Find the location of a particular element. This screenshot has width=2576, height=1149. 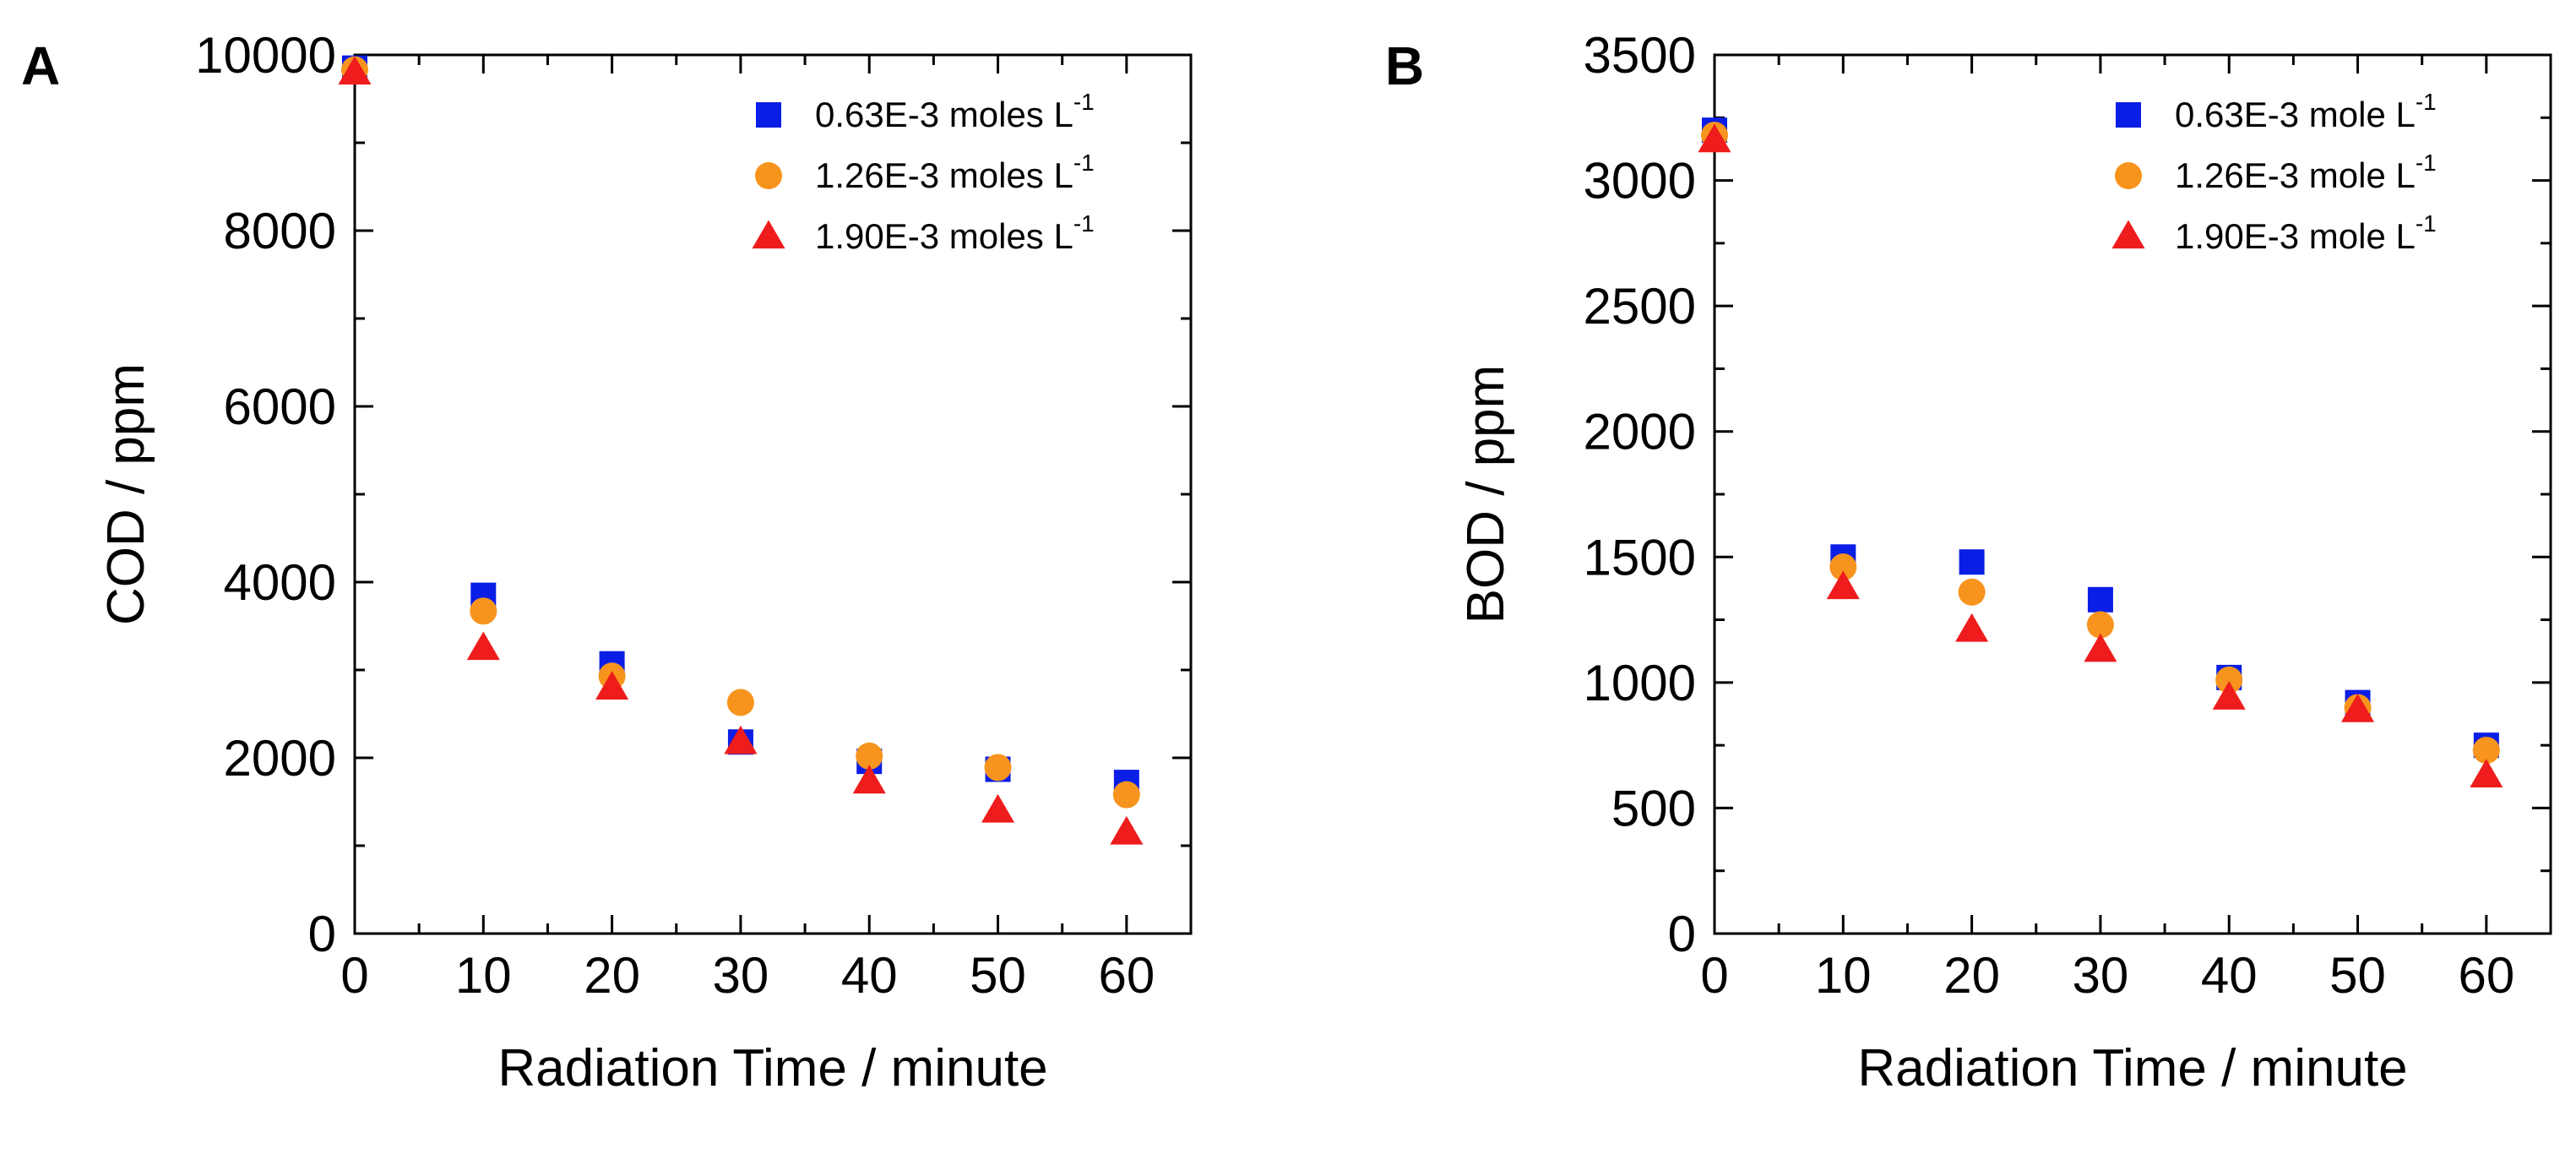

legend-label: 0.63E-3 moles L-1 is located at coordinates (955, 111).